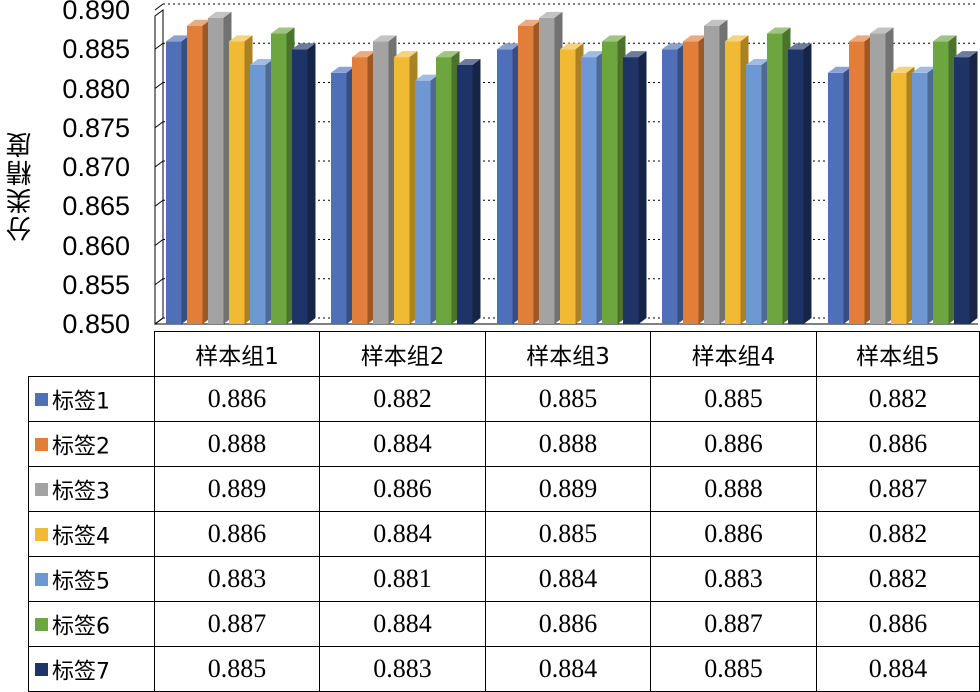 The image size is (980, 692). What do you see at coordinates (504, 354) in the screenshot?
I see `table-header-row: 样本组1 样本组2 样本组3 样本组4 样本组5` at bounding box center [504, 354].